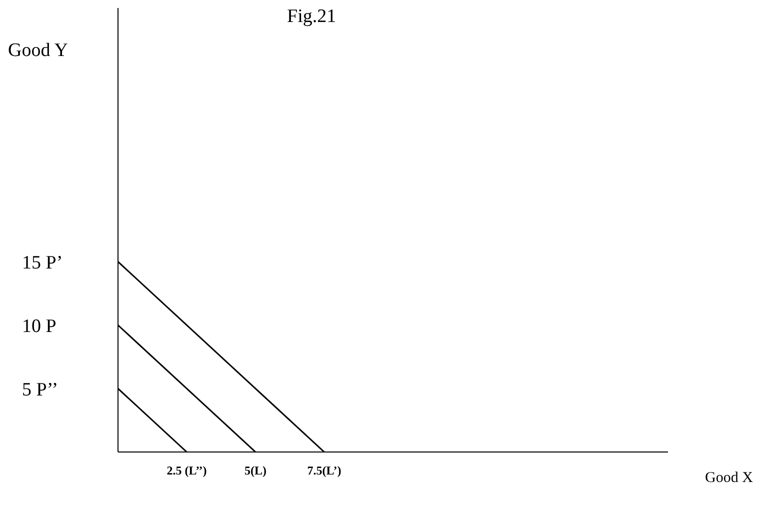  Describe the element at coordinates (42, 263) in the screenshot. I see `y-tick-label: 15 P’` at that location.